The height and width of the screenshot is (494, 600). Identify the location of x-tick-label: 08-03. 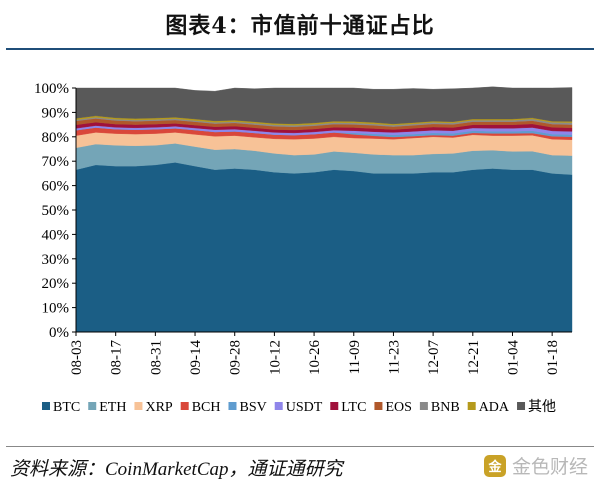
(77, 357).